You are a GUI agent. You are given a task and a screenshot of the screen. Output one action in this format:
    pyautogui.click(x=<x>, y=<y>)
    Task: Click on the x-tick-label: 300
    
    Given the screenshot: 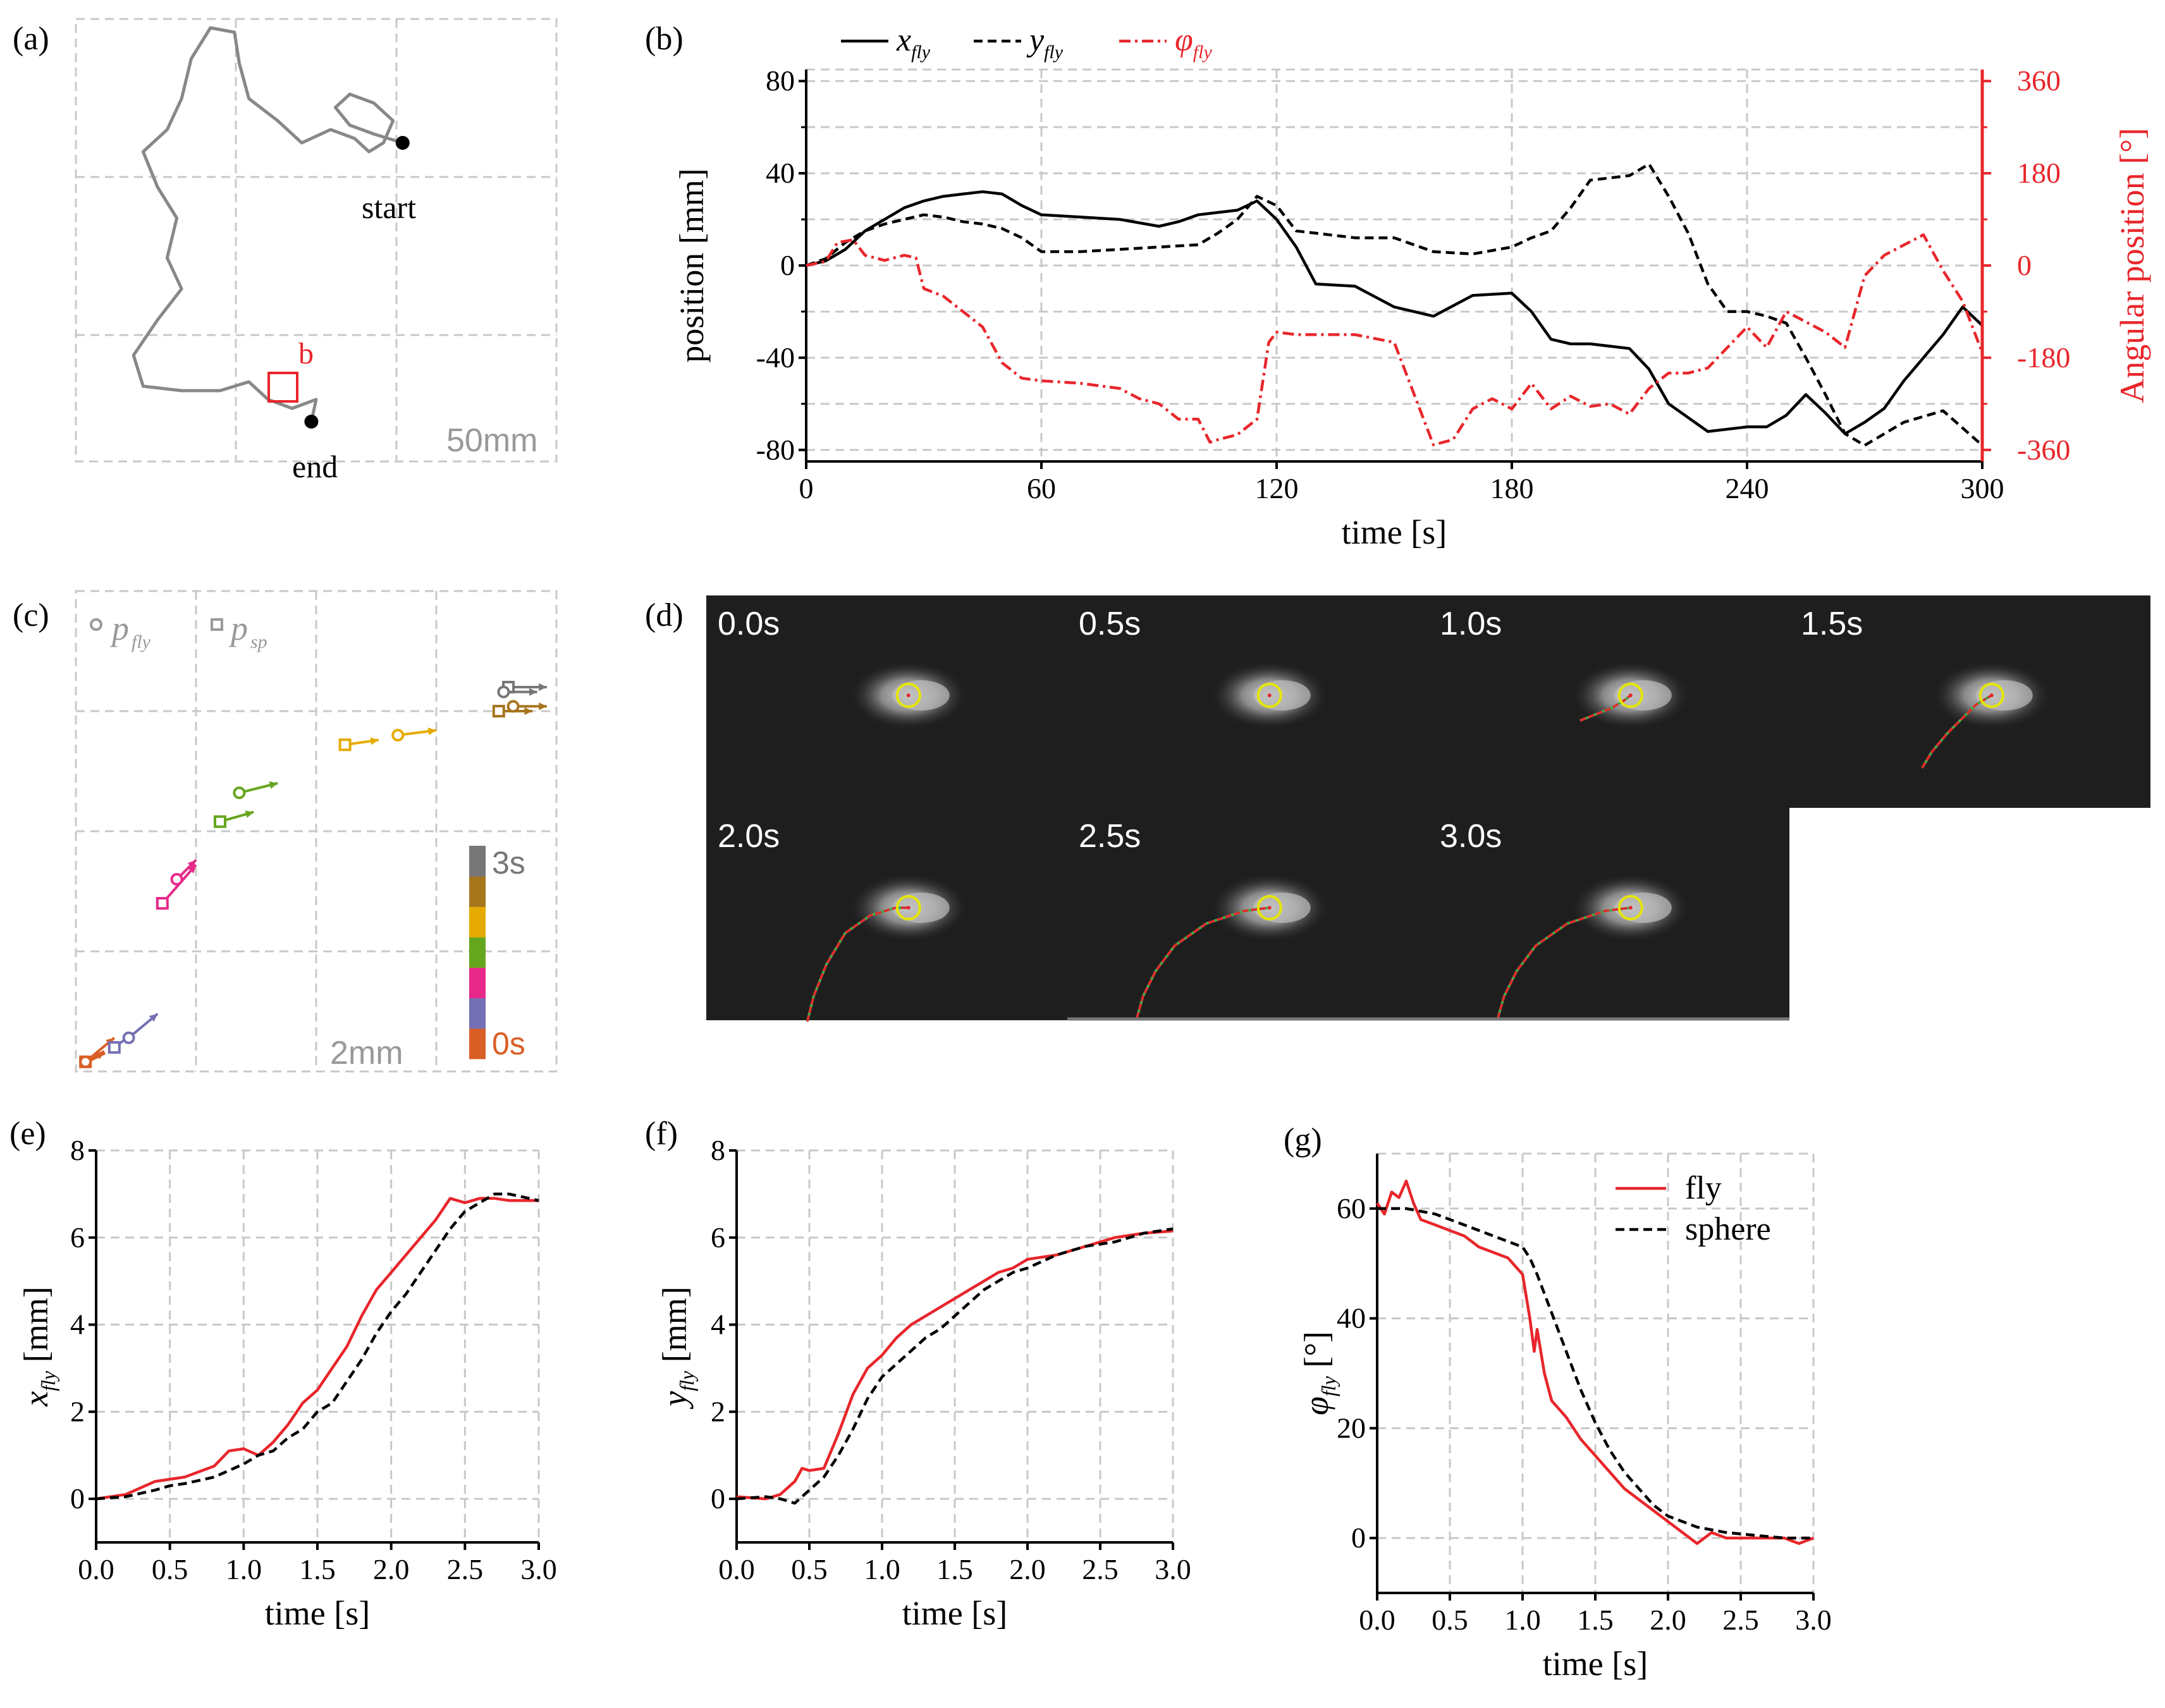 What is the action you would take?
    pyautogui.click(x=1982, y=488)
    